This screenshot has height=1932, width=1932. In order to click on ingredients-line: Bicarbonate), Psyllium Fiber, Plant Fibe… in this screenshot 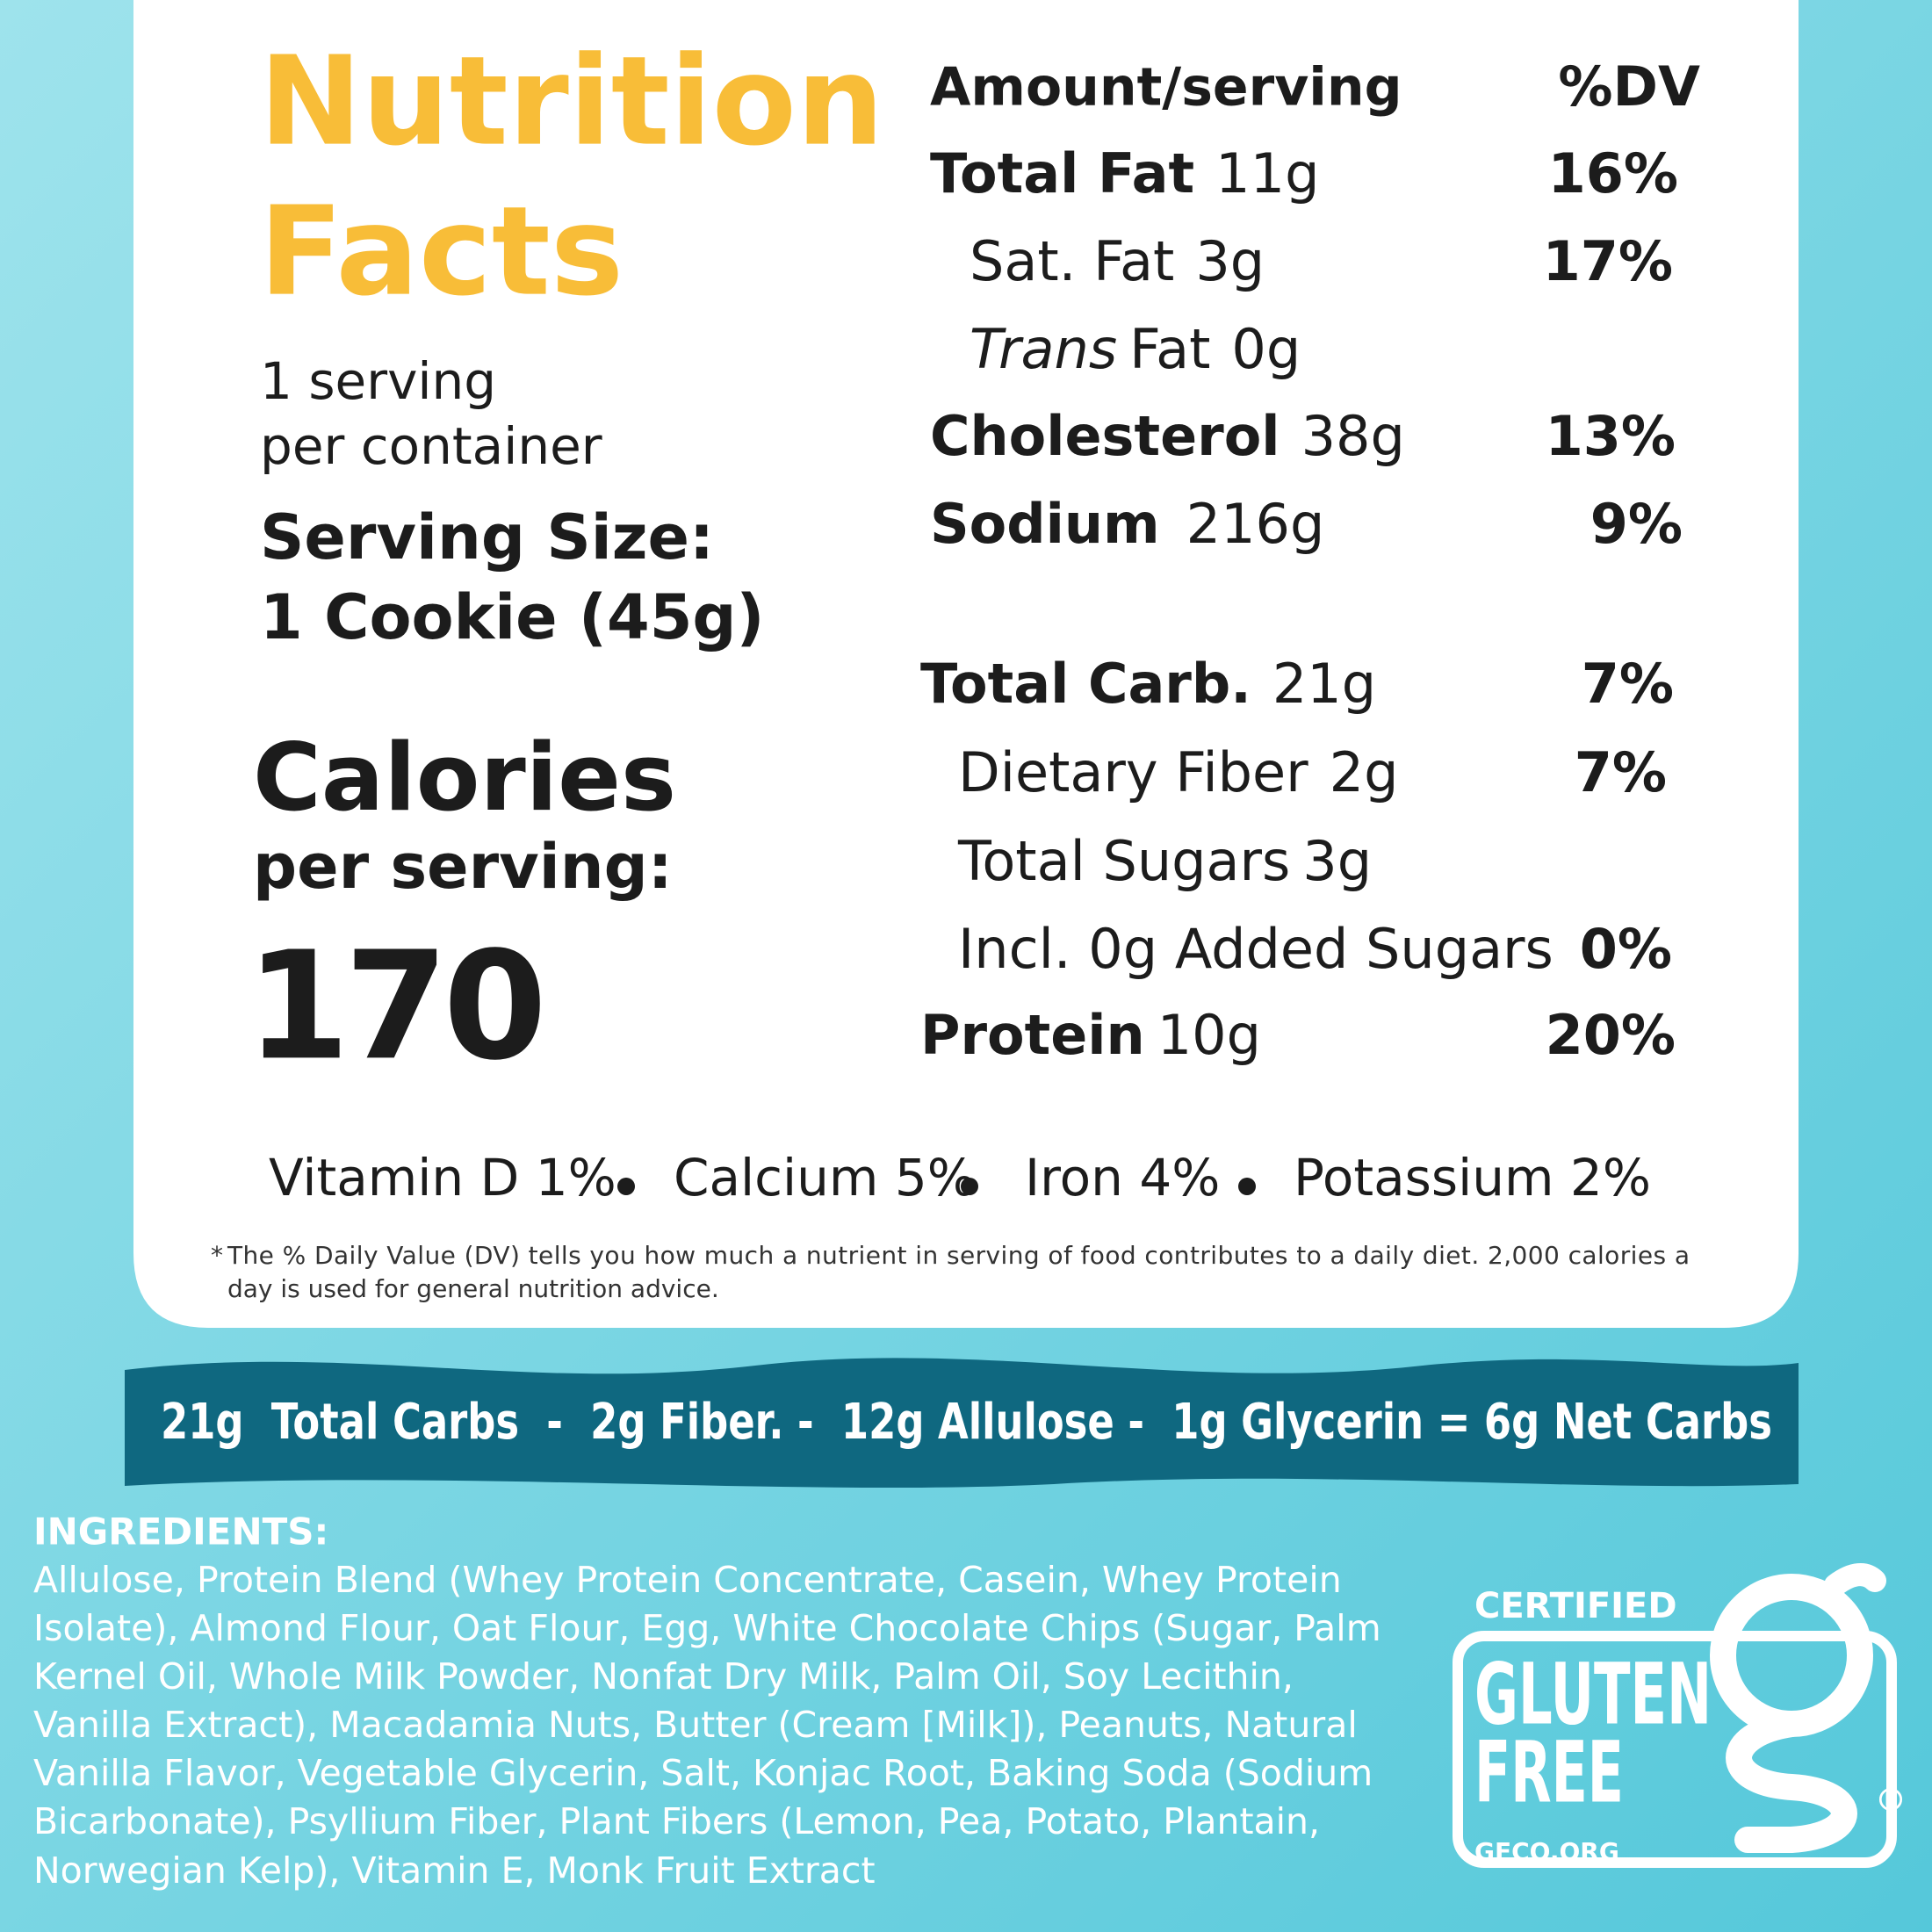, I will do `click(676, 1821)`.